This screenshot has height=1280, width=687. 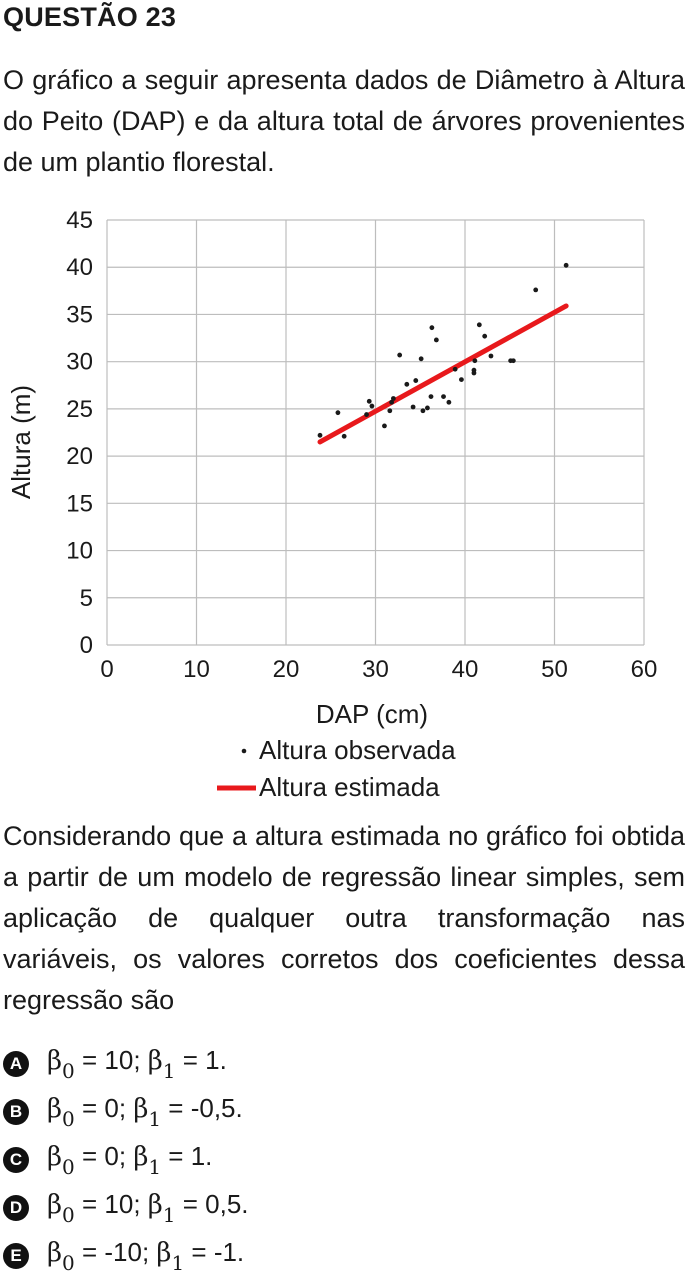 What do you see at coordinates (130, 1160) in the screenshot?
I see `option-text: β0 = 0; β1 = 1.` at bounding box center [130, 1160].